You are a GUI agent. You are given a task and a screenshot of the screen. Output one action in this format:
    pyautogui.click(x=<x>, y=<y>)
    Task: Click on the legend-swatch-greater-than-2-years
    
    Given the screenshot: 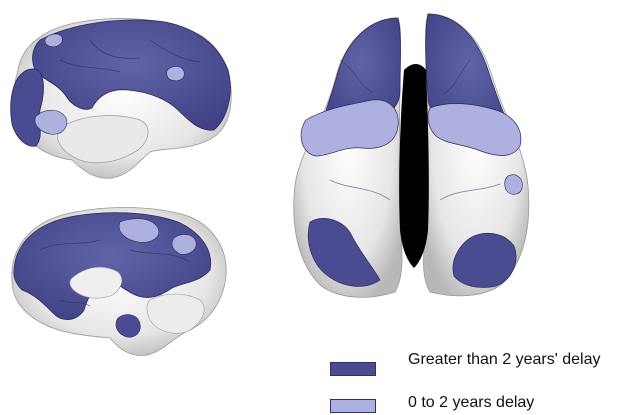 What is the action you would take?
    pyautogui.click(x=353, y=369)
    